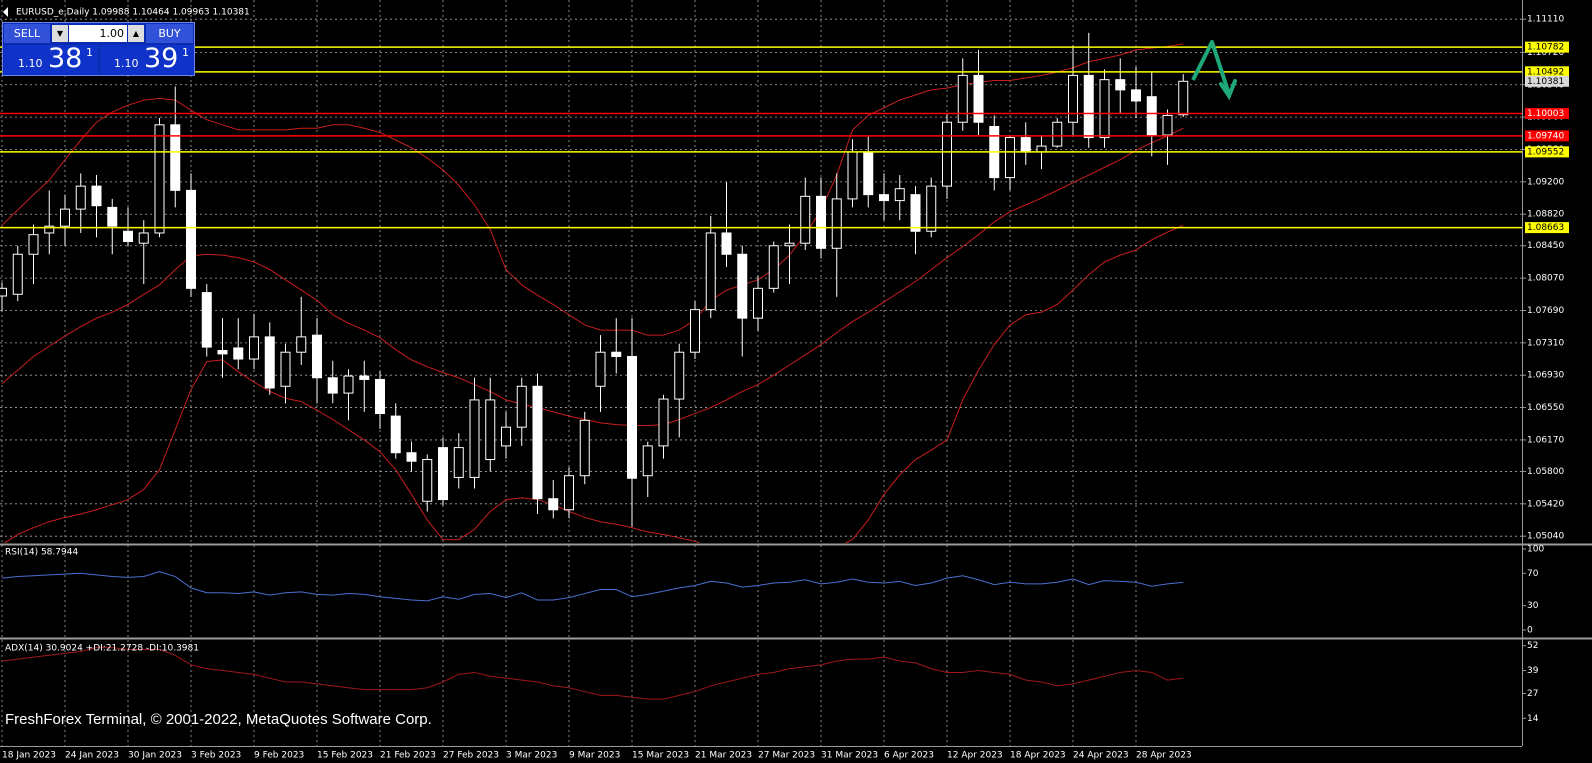 Image resolution: width=1592 pixels, height=763 pixels. What do you see at coordinates (1545, 246) in the screenshot?
I see `y-tick-label: 1.08450` at bounding box center [1545, 246].